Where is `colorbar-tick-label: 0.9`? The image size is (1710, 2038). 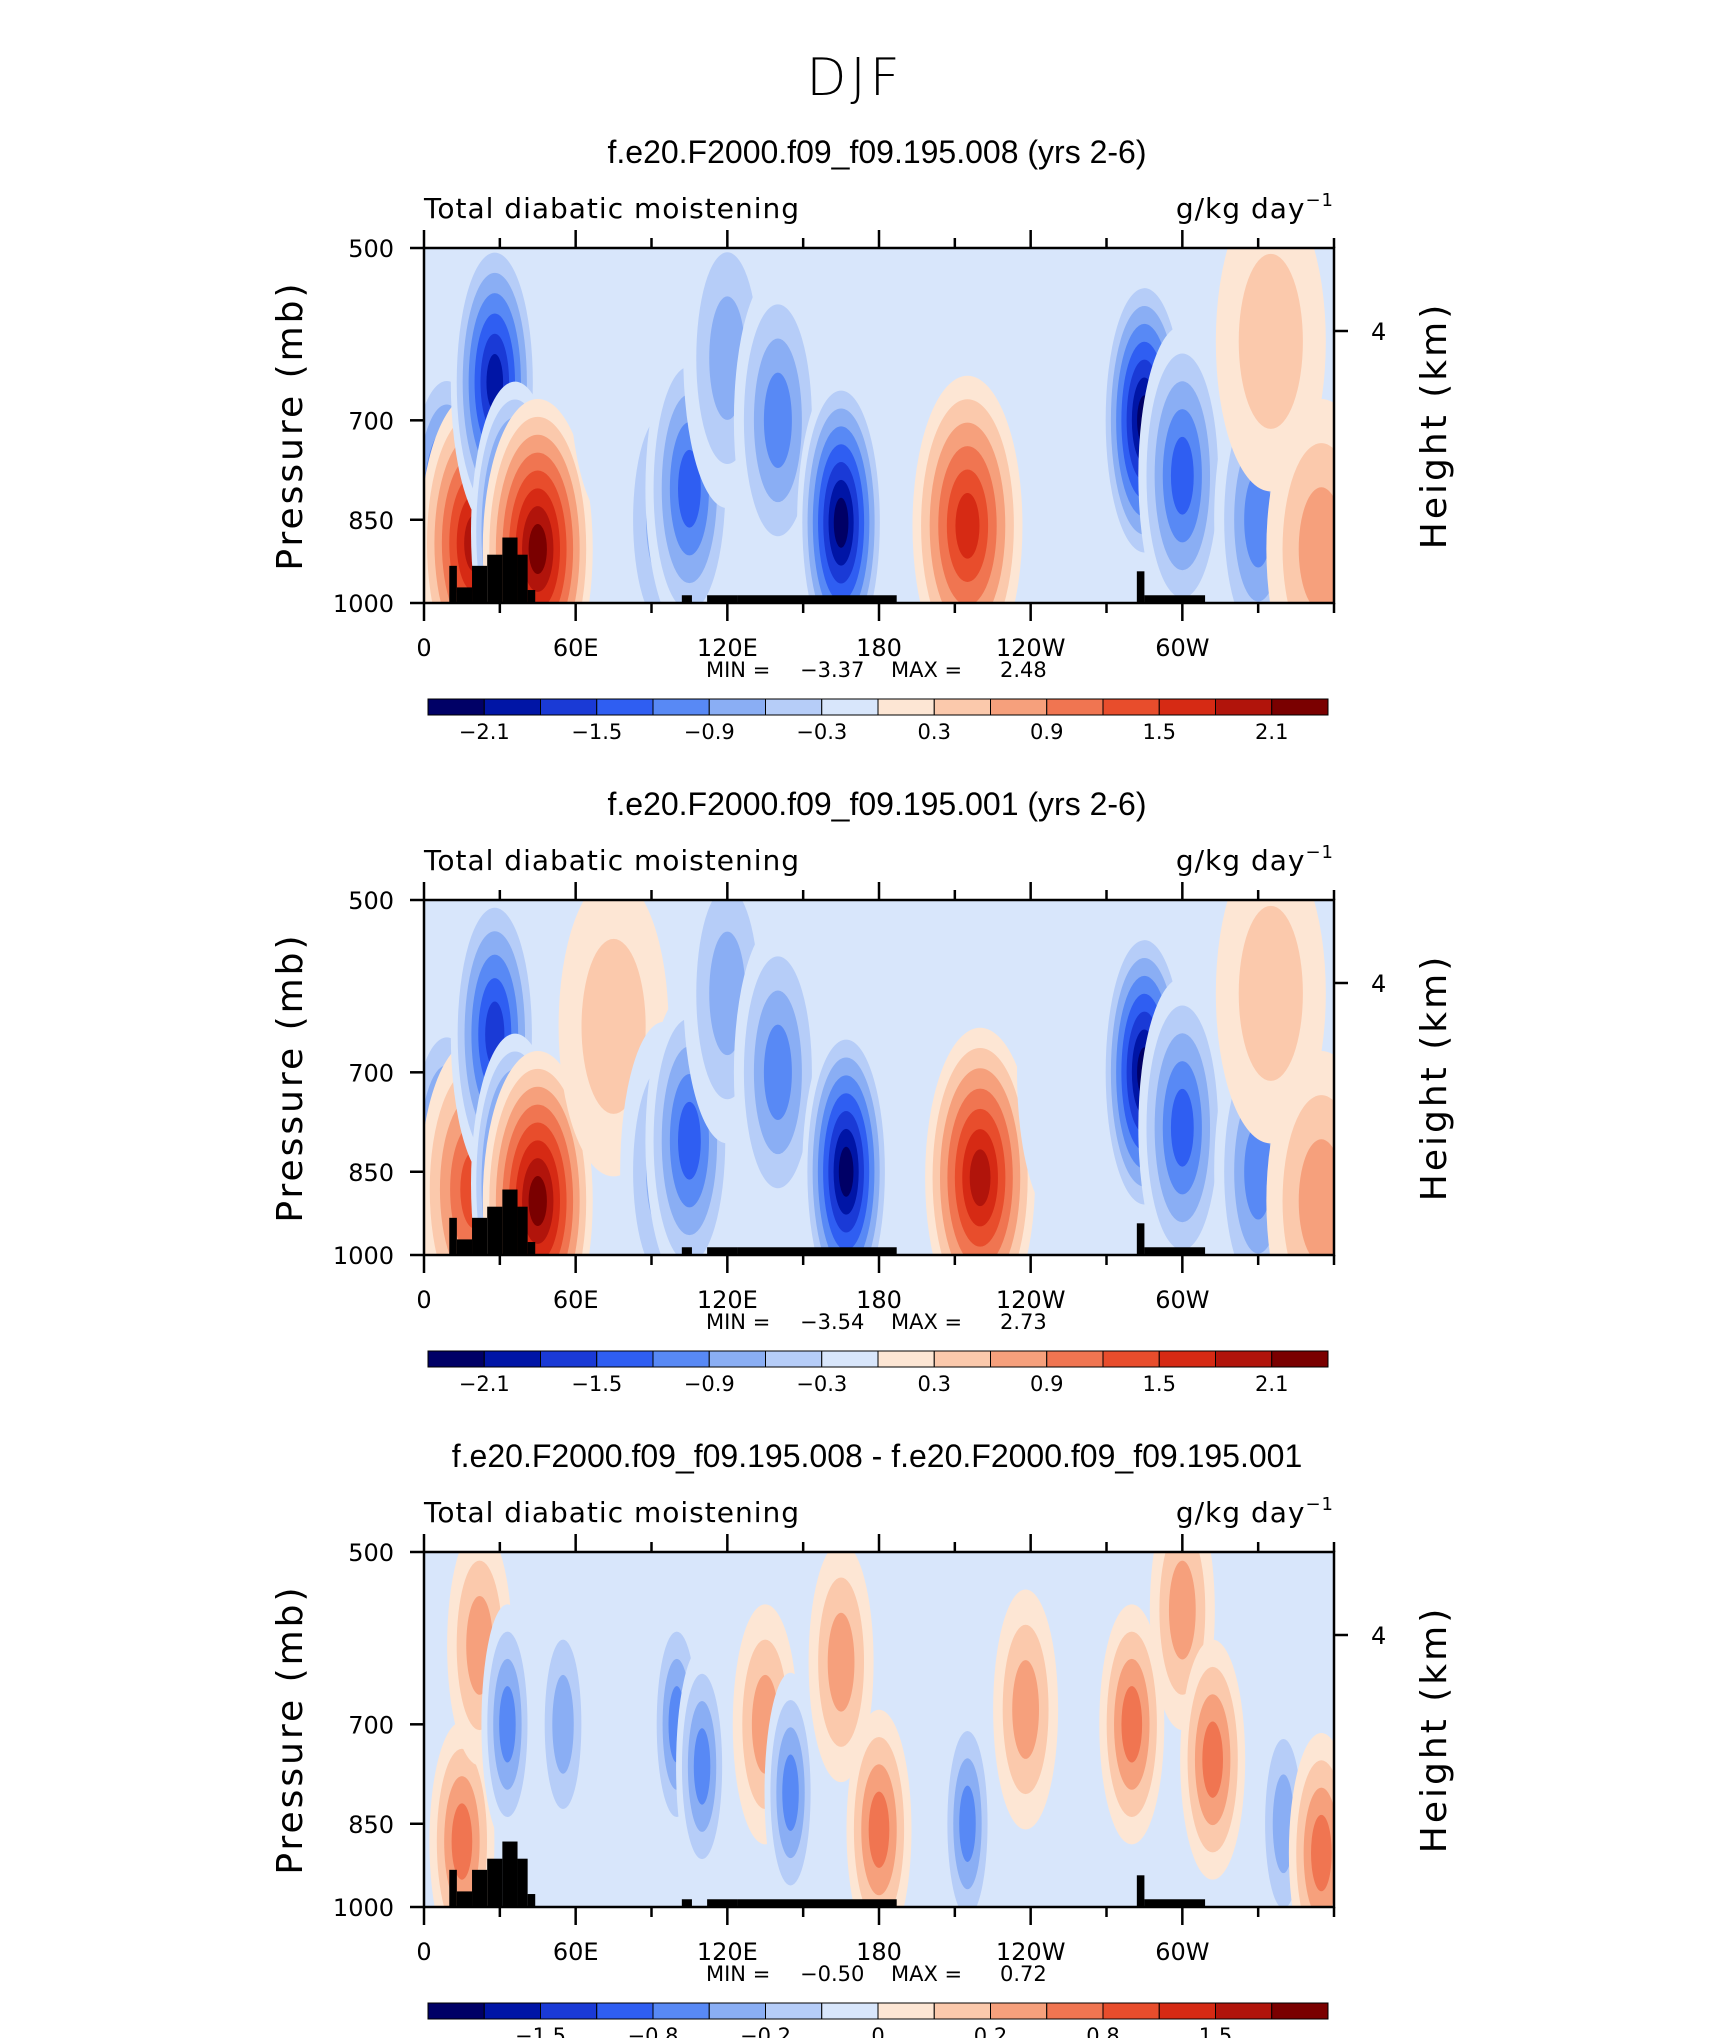 colorbar-tick-label: 0.9 is located at coordinates (1046, 732).